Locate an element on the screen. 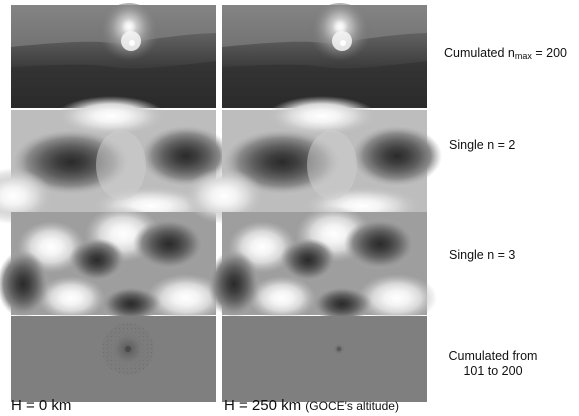 The height and width of the screenshot is (416, 579). col1-label-main: H = 0 km is located at coordinates (41, 405).